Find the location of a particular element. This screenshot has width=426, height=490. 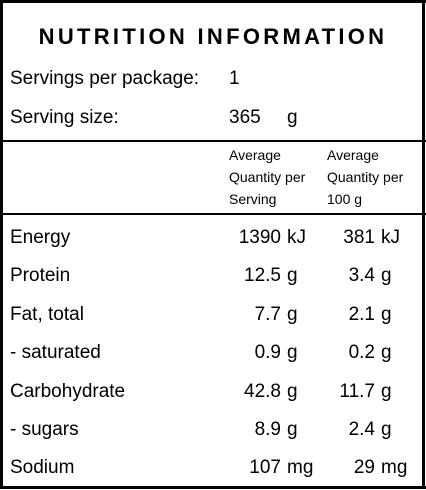

row-per100-unit-sugars: g is located at coordinates (386, 429).